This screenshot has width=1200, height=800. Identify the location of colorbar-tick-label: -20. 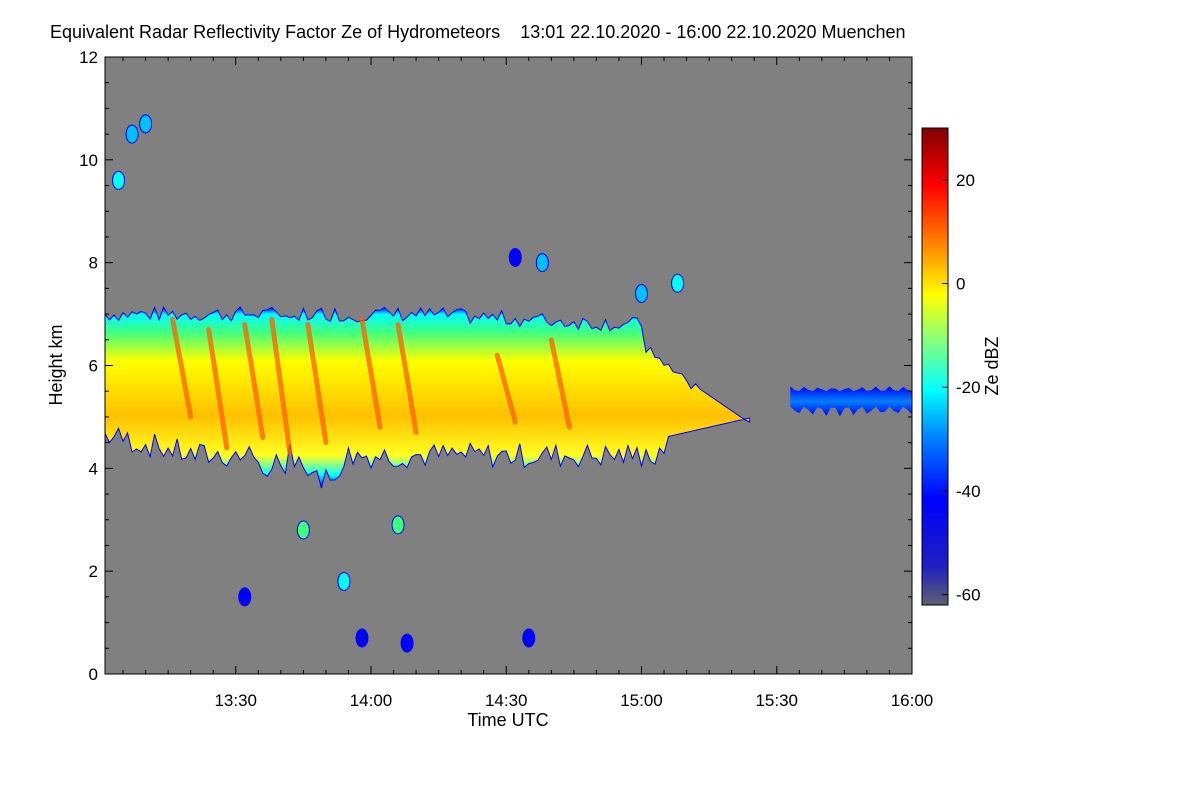
(968, 387).